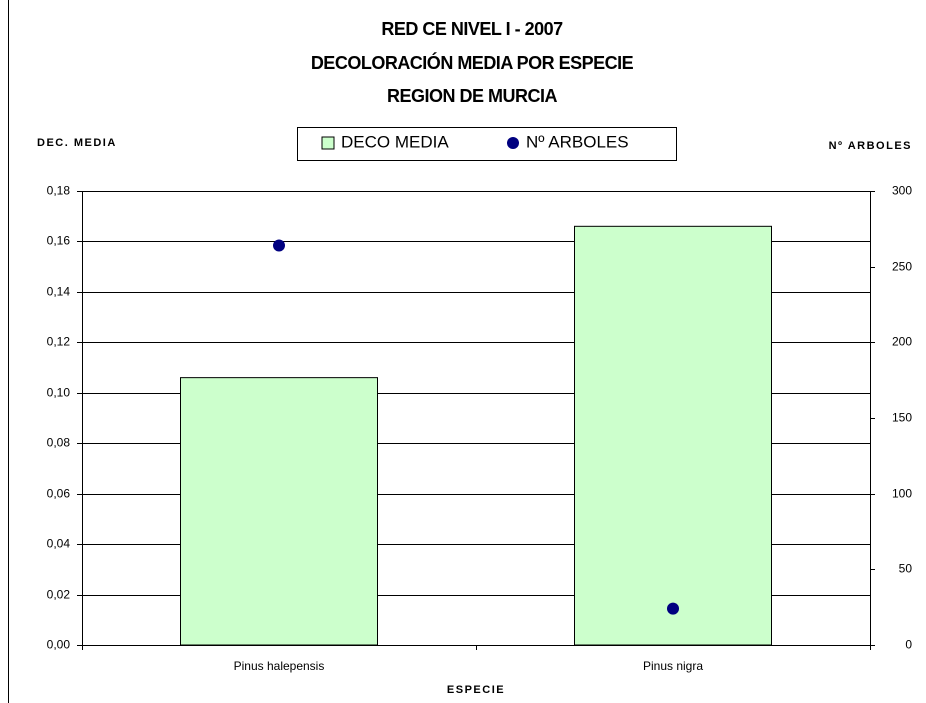 The width and height of the screenshot is (926, 703). I want to click on y-tick-label: 0,02, so click(59, 595).